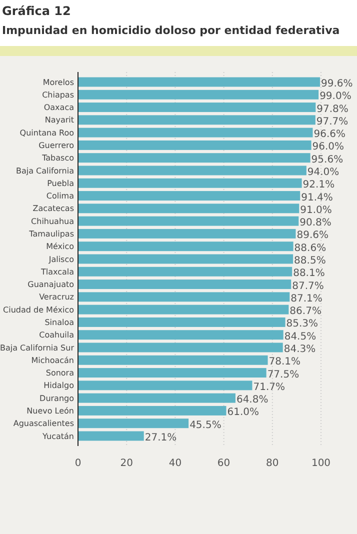 The width and height of the screenshot is (357, 534). Describe the element at coordinates (252, 400) in the screenshot. I see `data-label: 64.8%` at that location.